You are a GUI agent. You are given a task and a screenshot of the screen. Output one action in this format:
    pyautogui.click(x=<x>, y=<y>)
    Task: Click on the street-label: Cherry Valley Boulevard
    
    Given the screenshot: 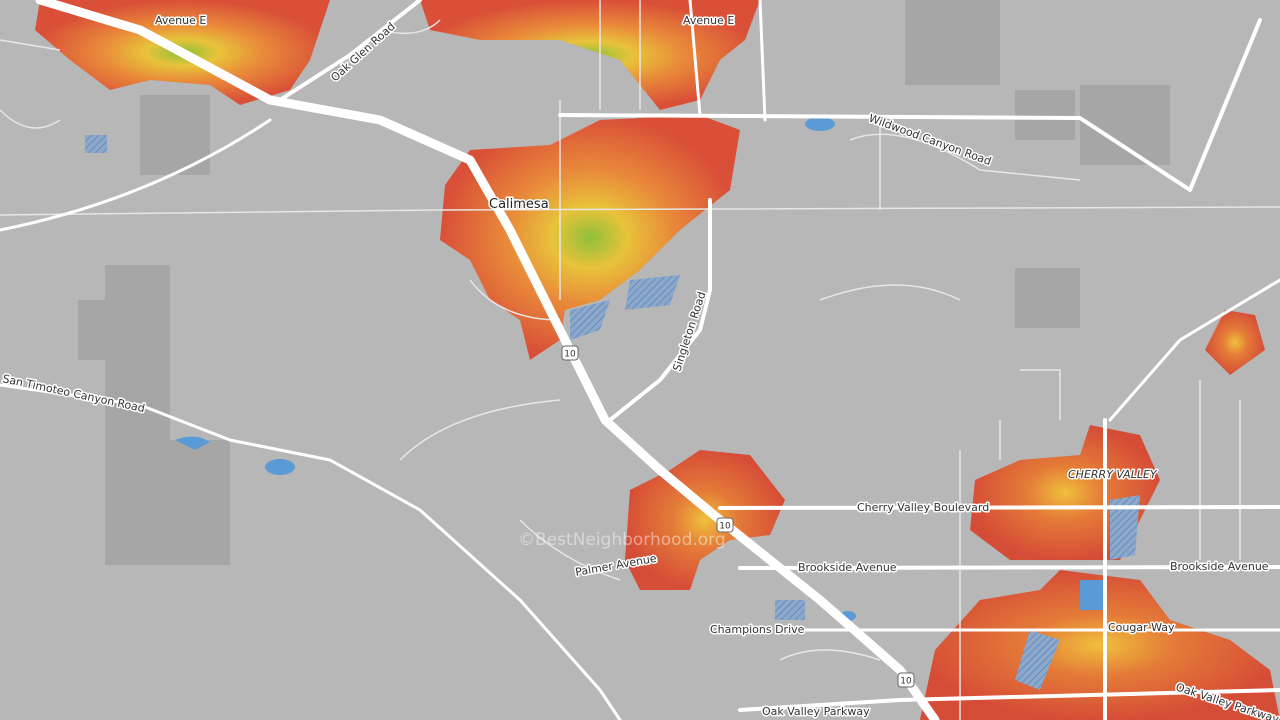 What is the action you would take?
    pyautogui.click(x=923, y=507)
    